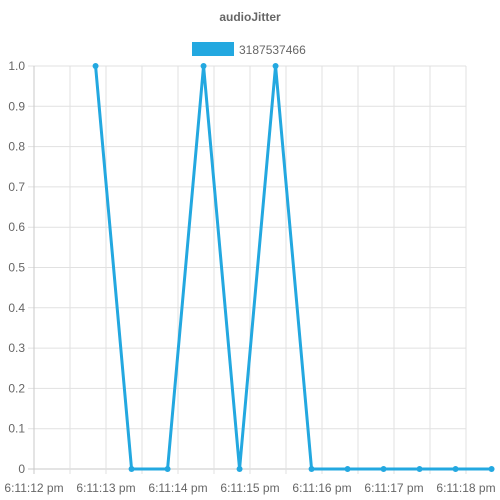 Image resolution: width=500 pixels, height=500 pixels. I want to click on x-tick-label: 6:11:18 pm, so click(465, 488).